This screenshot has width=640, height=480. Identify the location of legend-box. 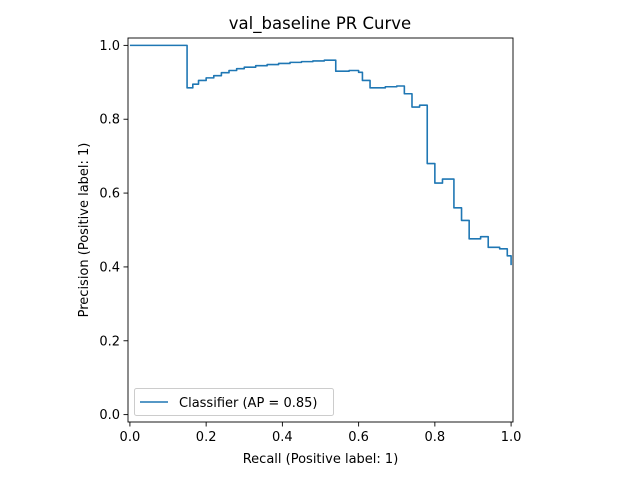
(234, 402).